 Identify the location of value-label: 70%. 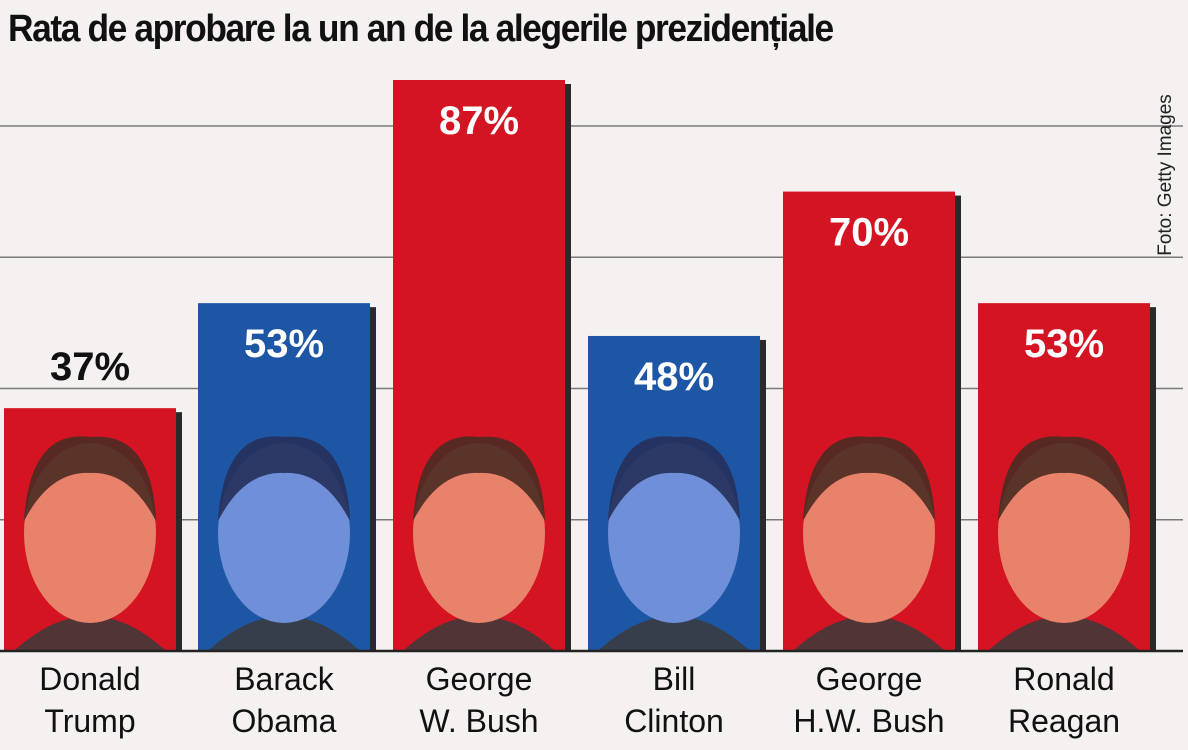
(869, 233).